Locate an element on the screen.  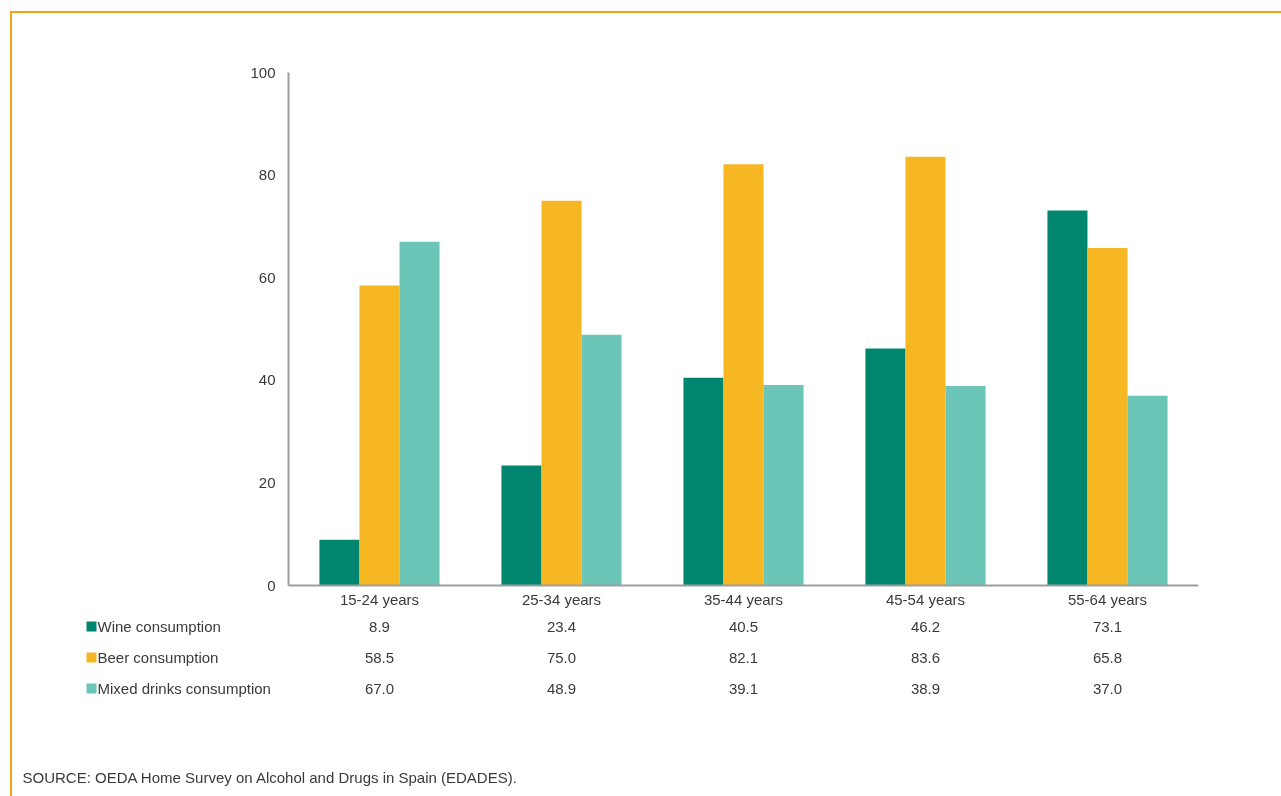
legend-label: Wine consumption is located at coordinates (159, 626).